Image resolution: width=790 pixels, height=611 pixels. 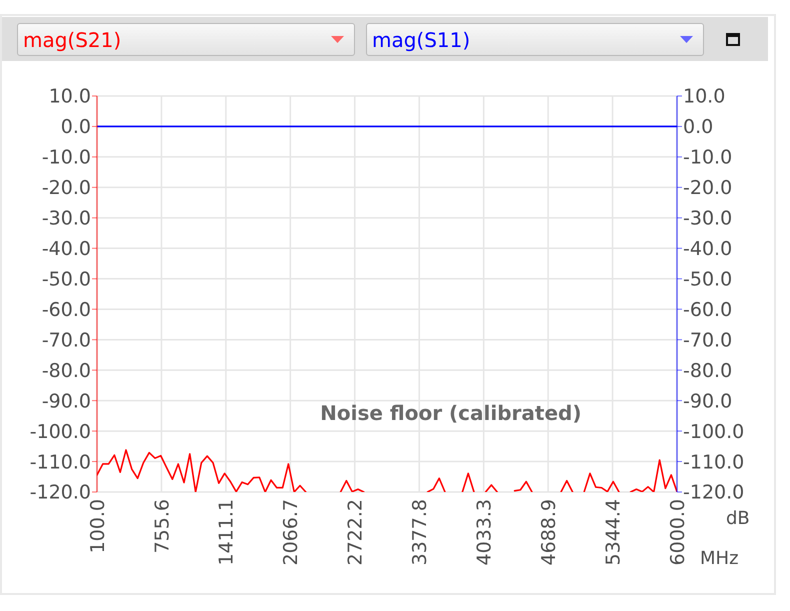 What do you see at coordinates (69, 97) in the screenshot?
I see `y-tick-label: 10.0` at bounding box center [69, 97].